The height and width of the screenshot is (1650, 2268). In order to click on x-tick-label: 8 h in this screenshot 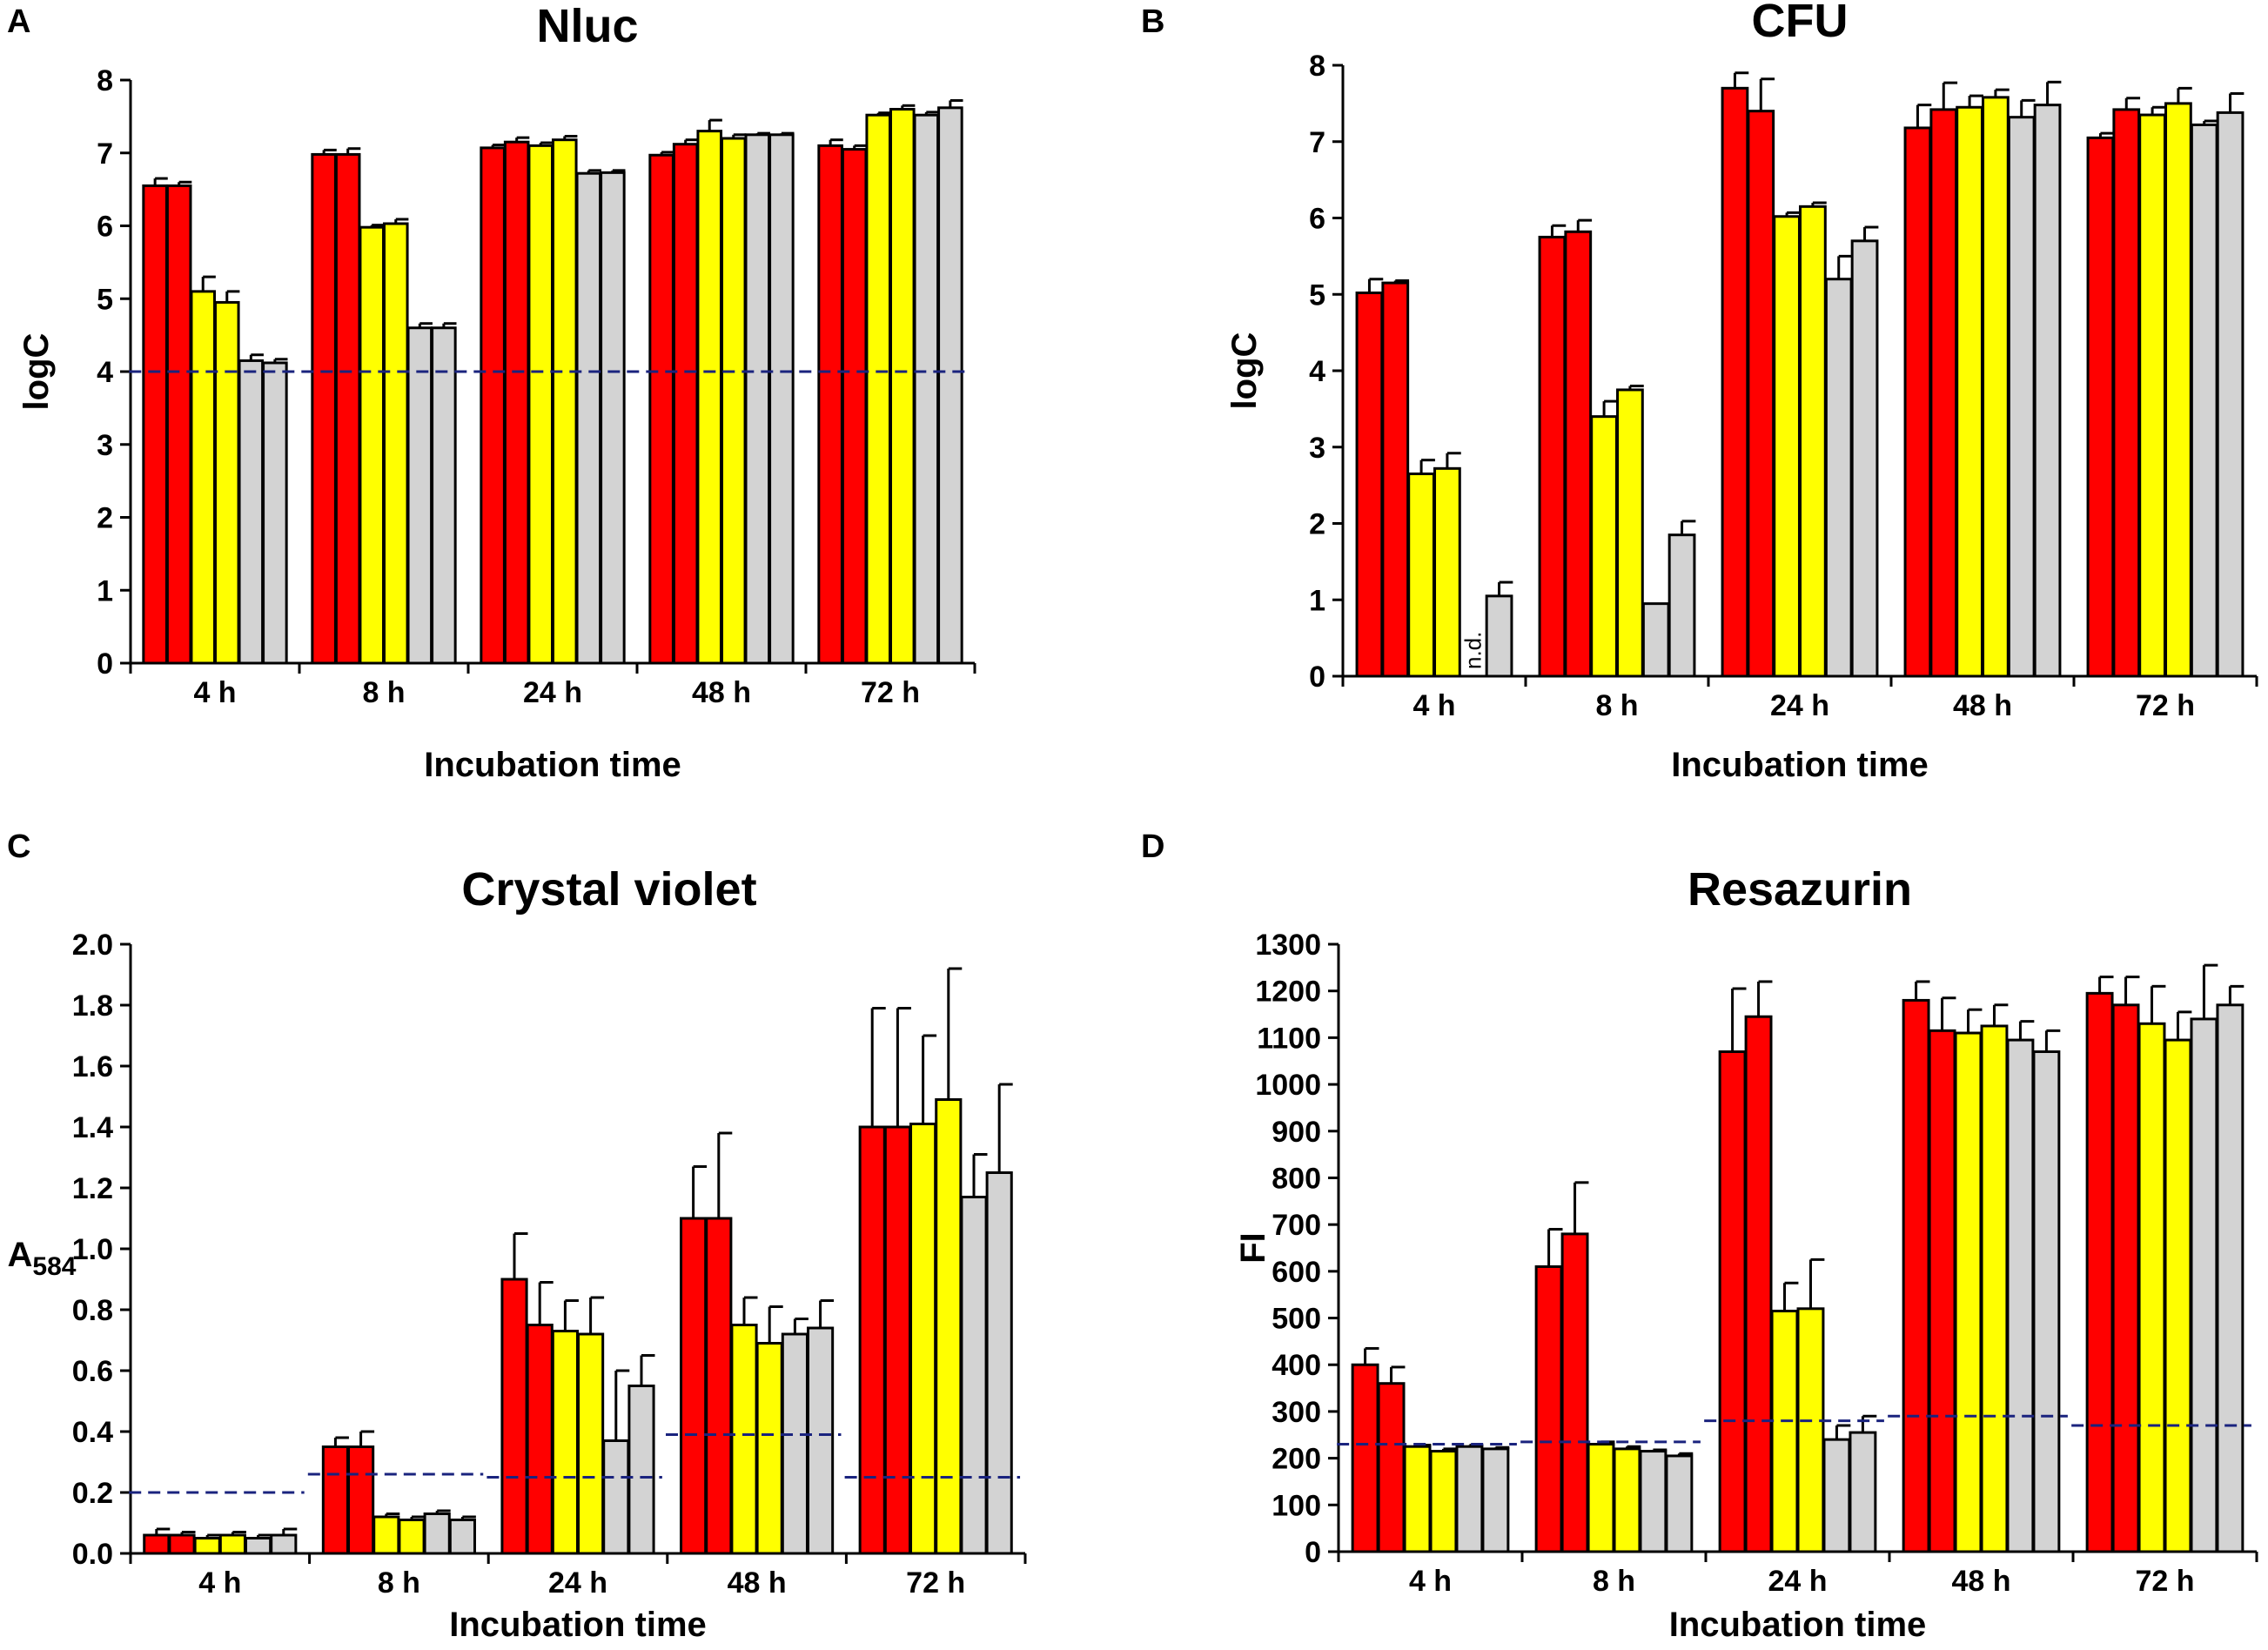, I will do `click(383, 692)`.